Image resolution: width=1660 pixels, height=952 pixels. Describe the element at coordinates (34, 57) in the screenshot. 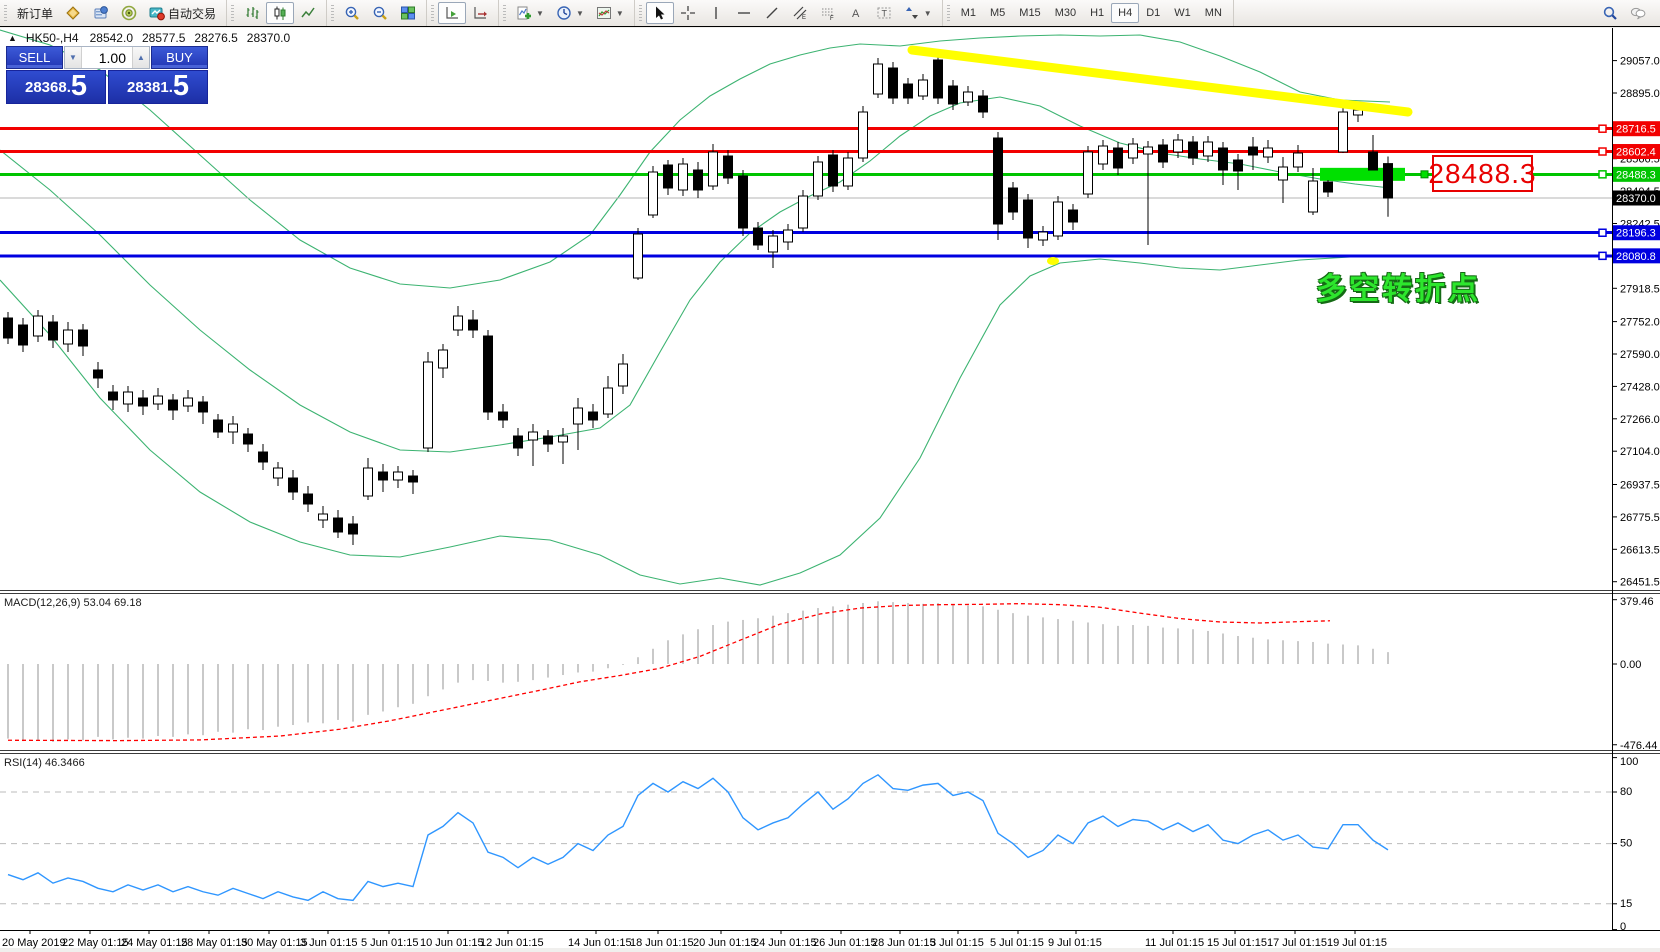

I see `sell-button: SELL` at that location.